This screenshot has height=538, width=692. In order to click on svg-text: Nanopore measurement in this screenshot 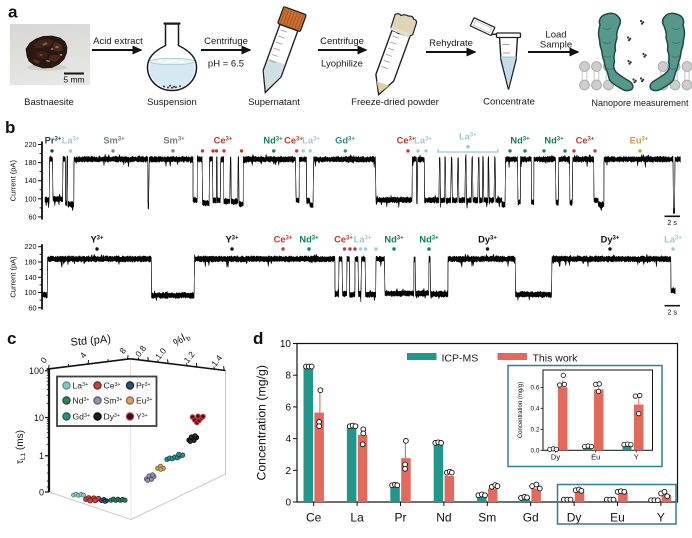, I will do `click(640, 103)`.